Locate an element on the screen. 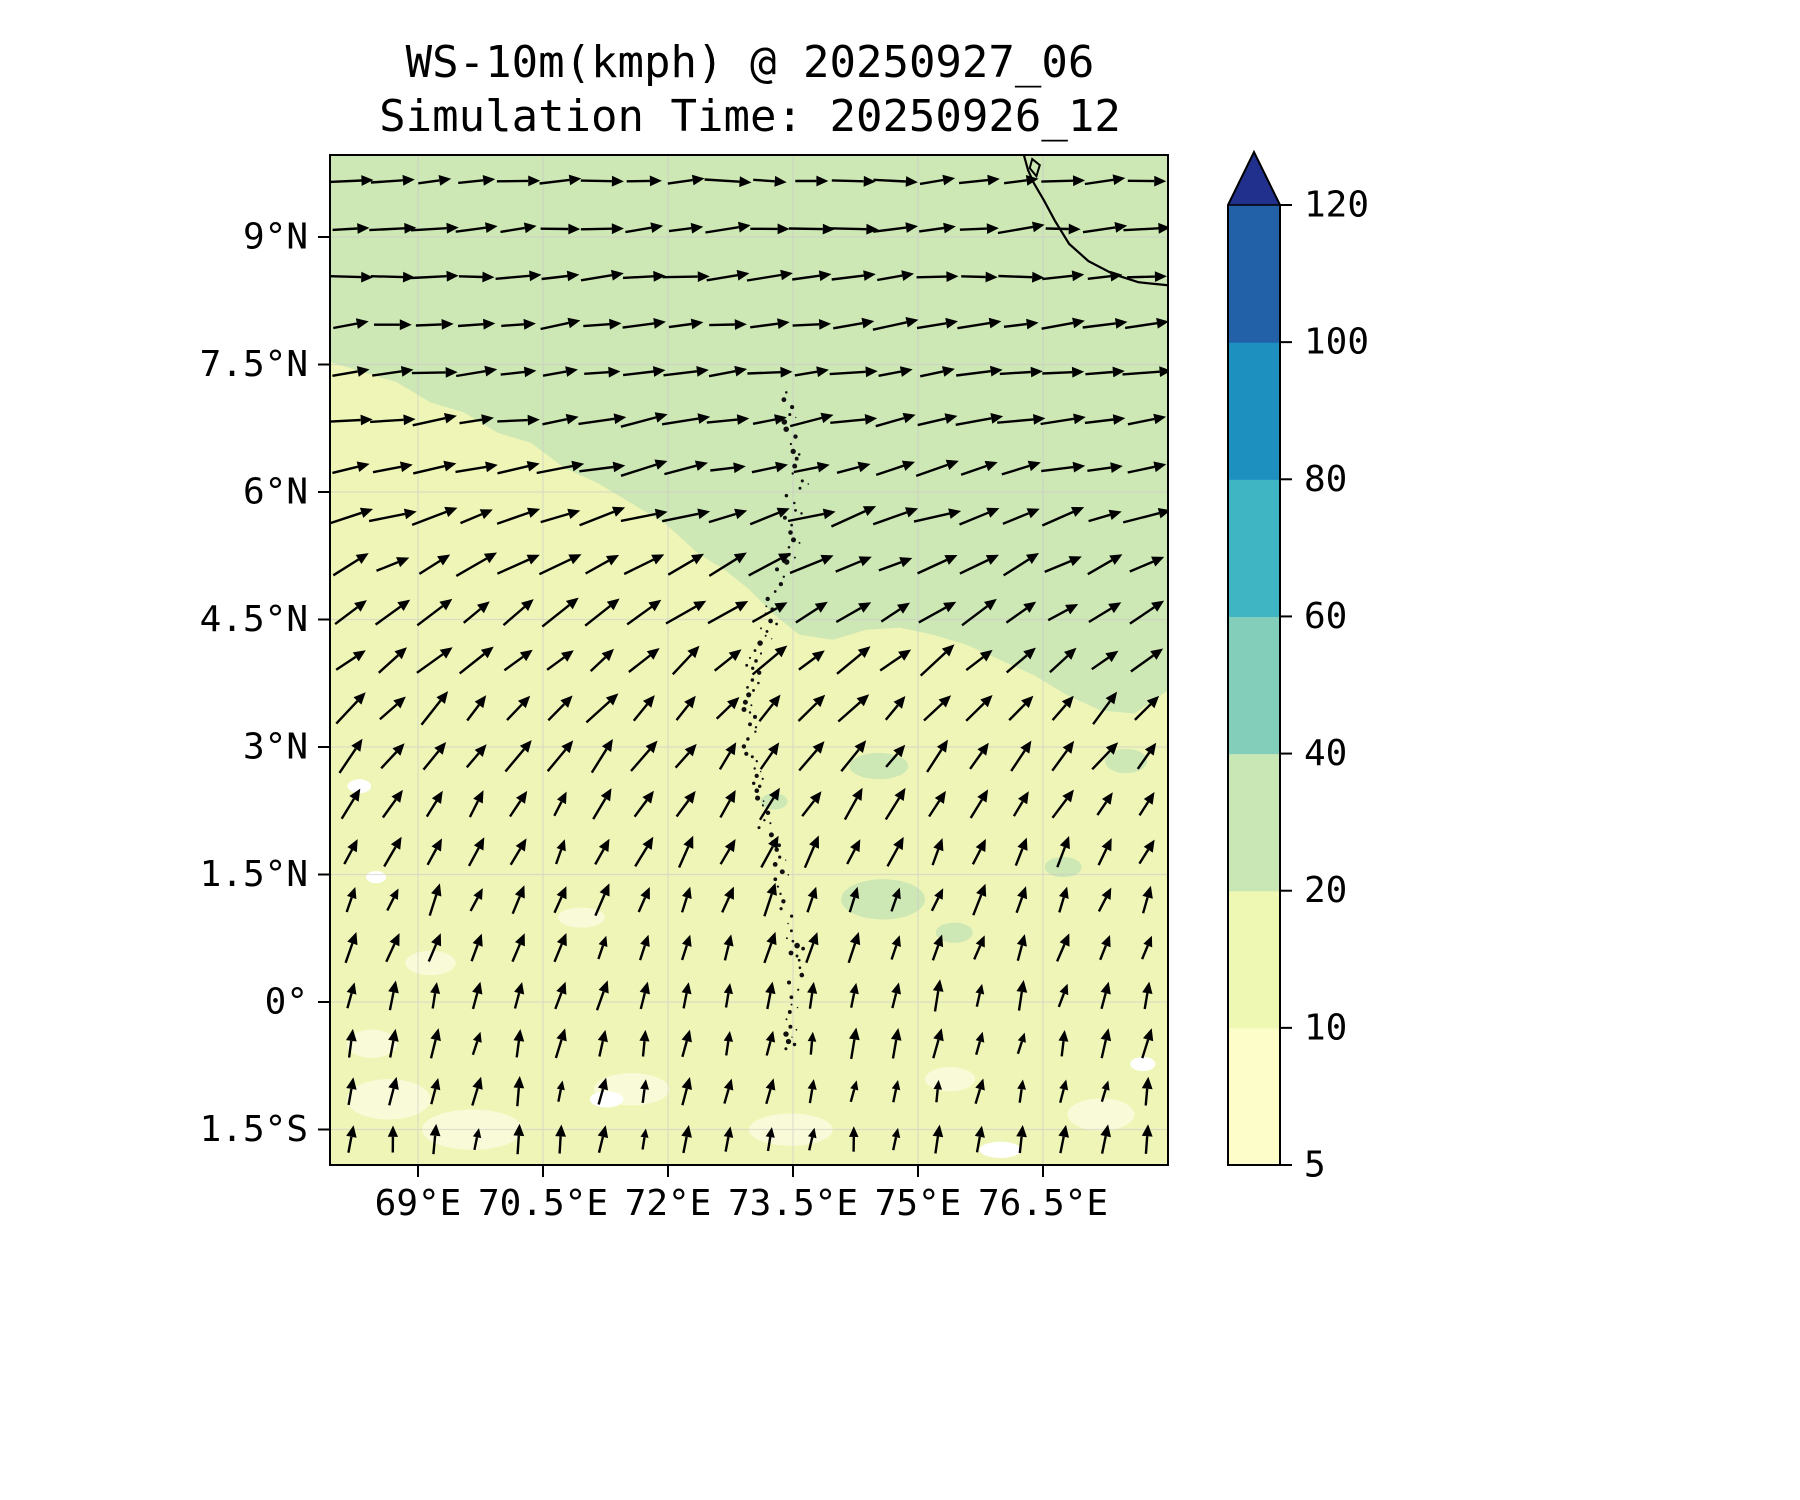 This screenshot has width=1800, height=1500. colorbar-tick-label: 100 is located at coordinates (1336, 342).